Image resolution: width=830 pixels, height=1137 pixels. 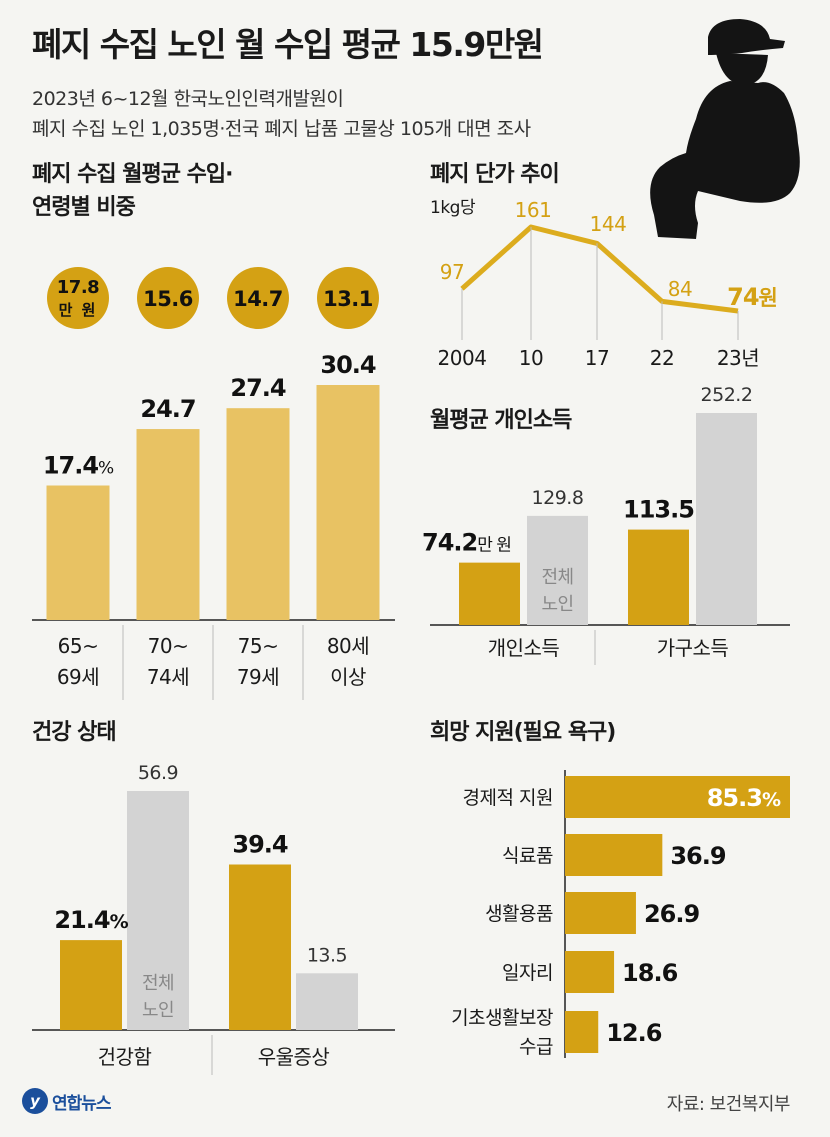 I want to click on price-x-tick: 23년, so click(x=738, y=358).